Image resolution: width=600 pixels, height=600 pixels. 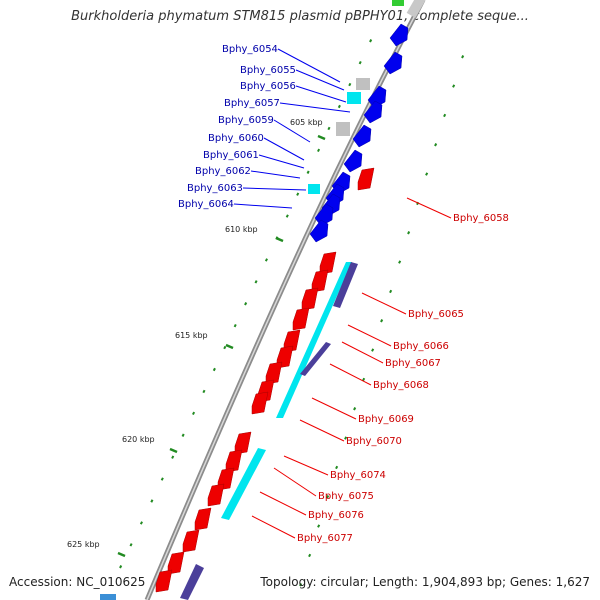 What do you see at coordinates (358, 475) in the screenshot?
I see `reverse-gene-label: Bphy_6074` at bounding box center [358, 475].